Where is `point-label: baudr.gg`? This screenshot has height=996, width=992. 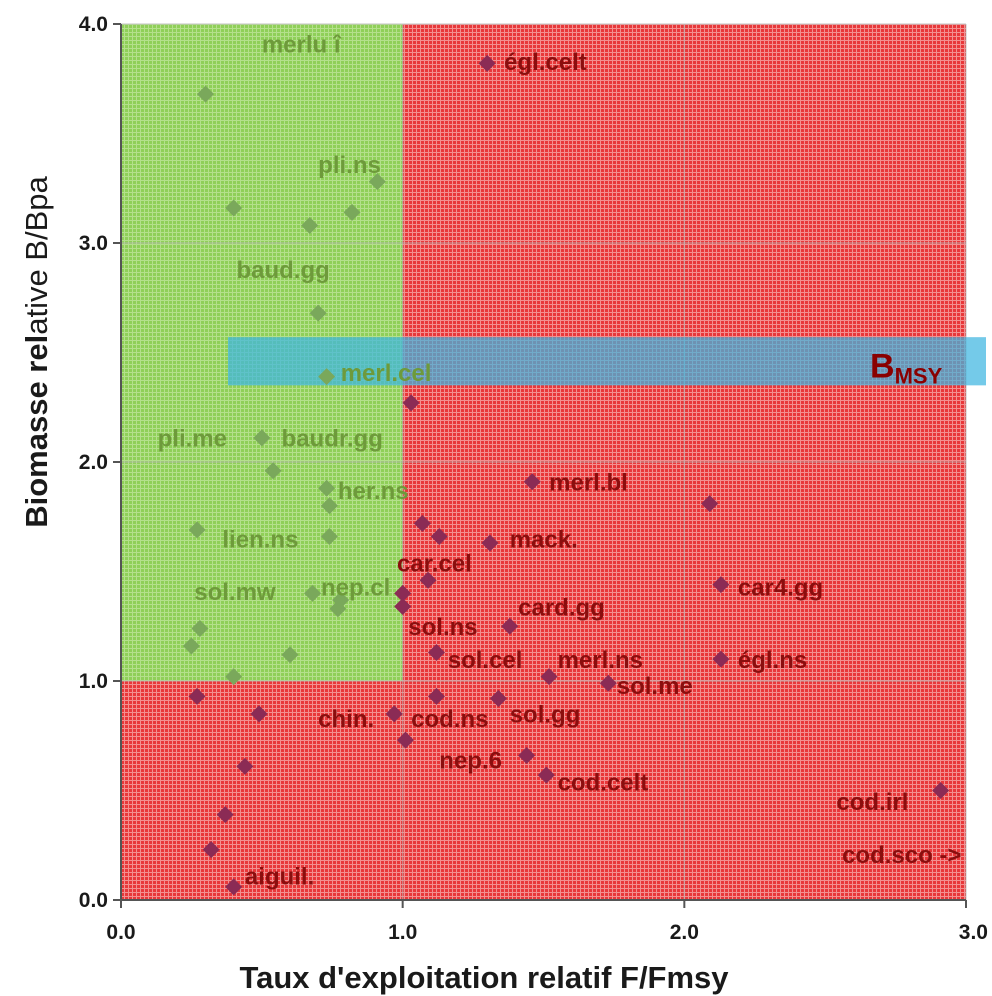 point-label: baudr.gg is located at coordinates (332, 439).